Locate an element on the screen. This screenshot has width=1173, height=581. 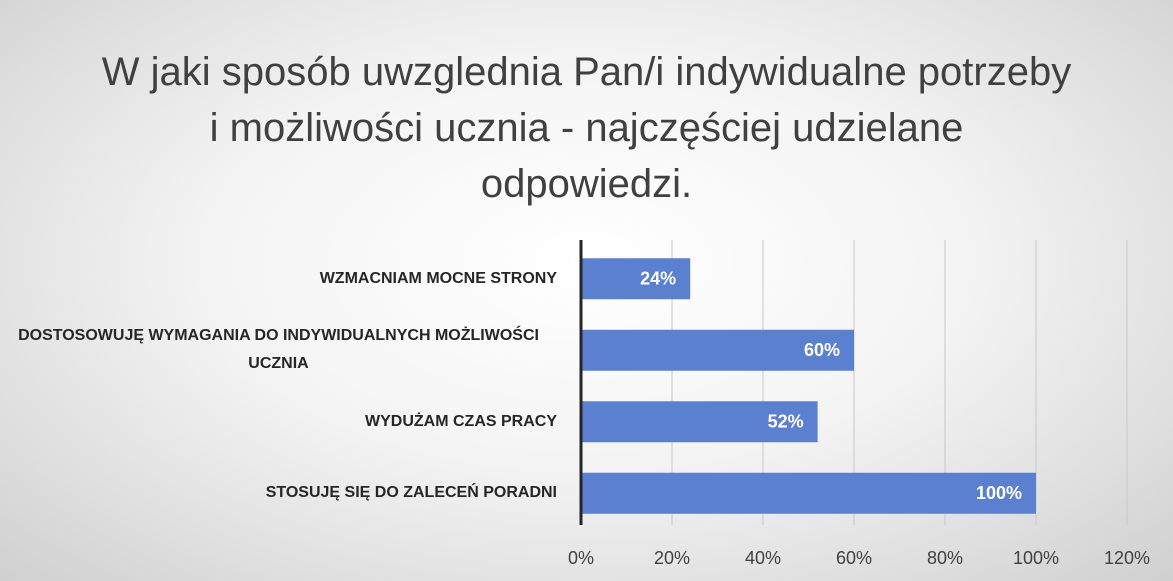
data-label: 52% is located at coordinates (786, 422).